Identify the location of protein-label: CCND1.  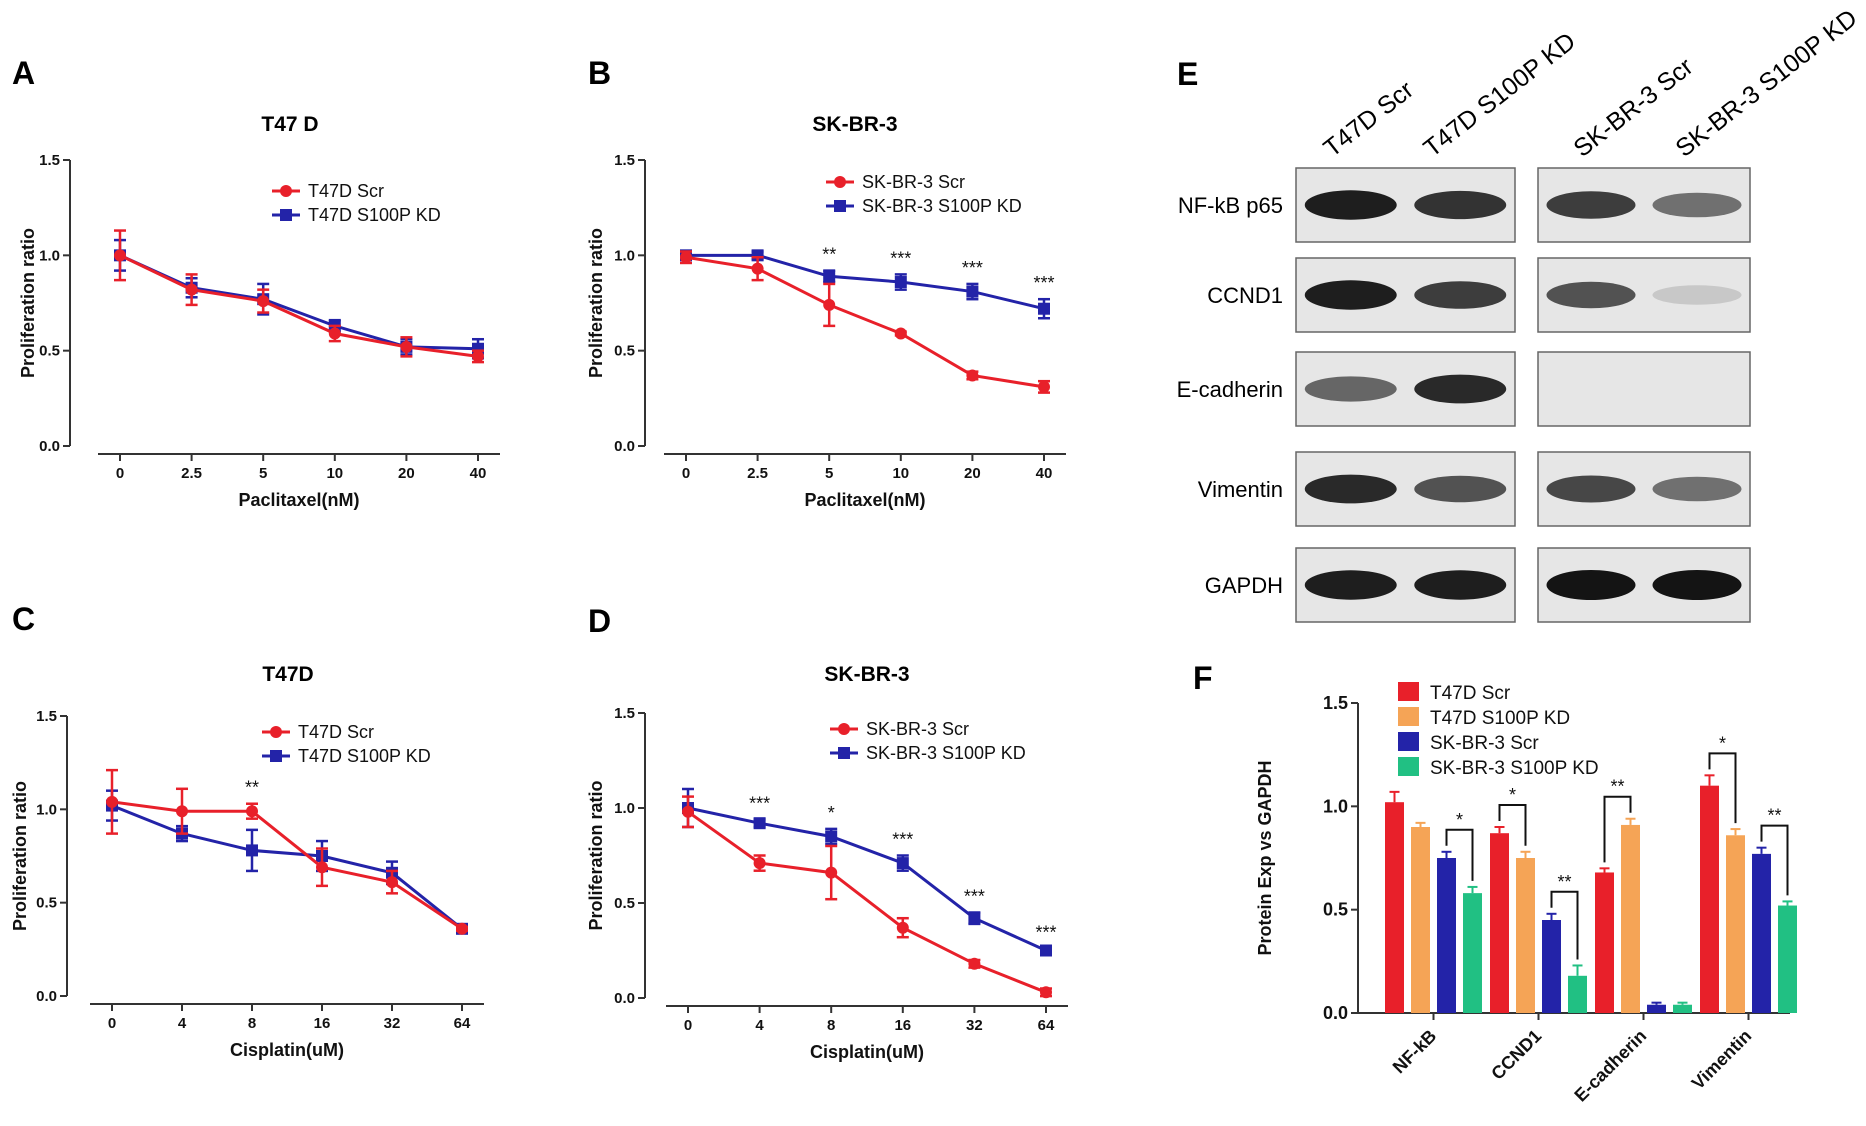
(1245, 295).